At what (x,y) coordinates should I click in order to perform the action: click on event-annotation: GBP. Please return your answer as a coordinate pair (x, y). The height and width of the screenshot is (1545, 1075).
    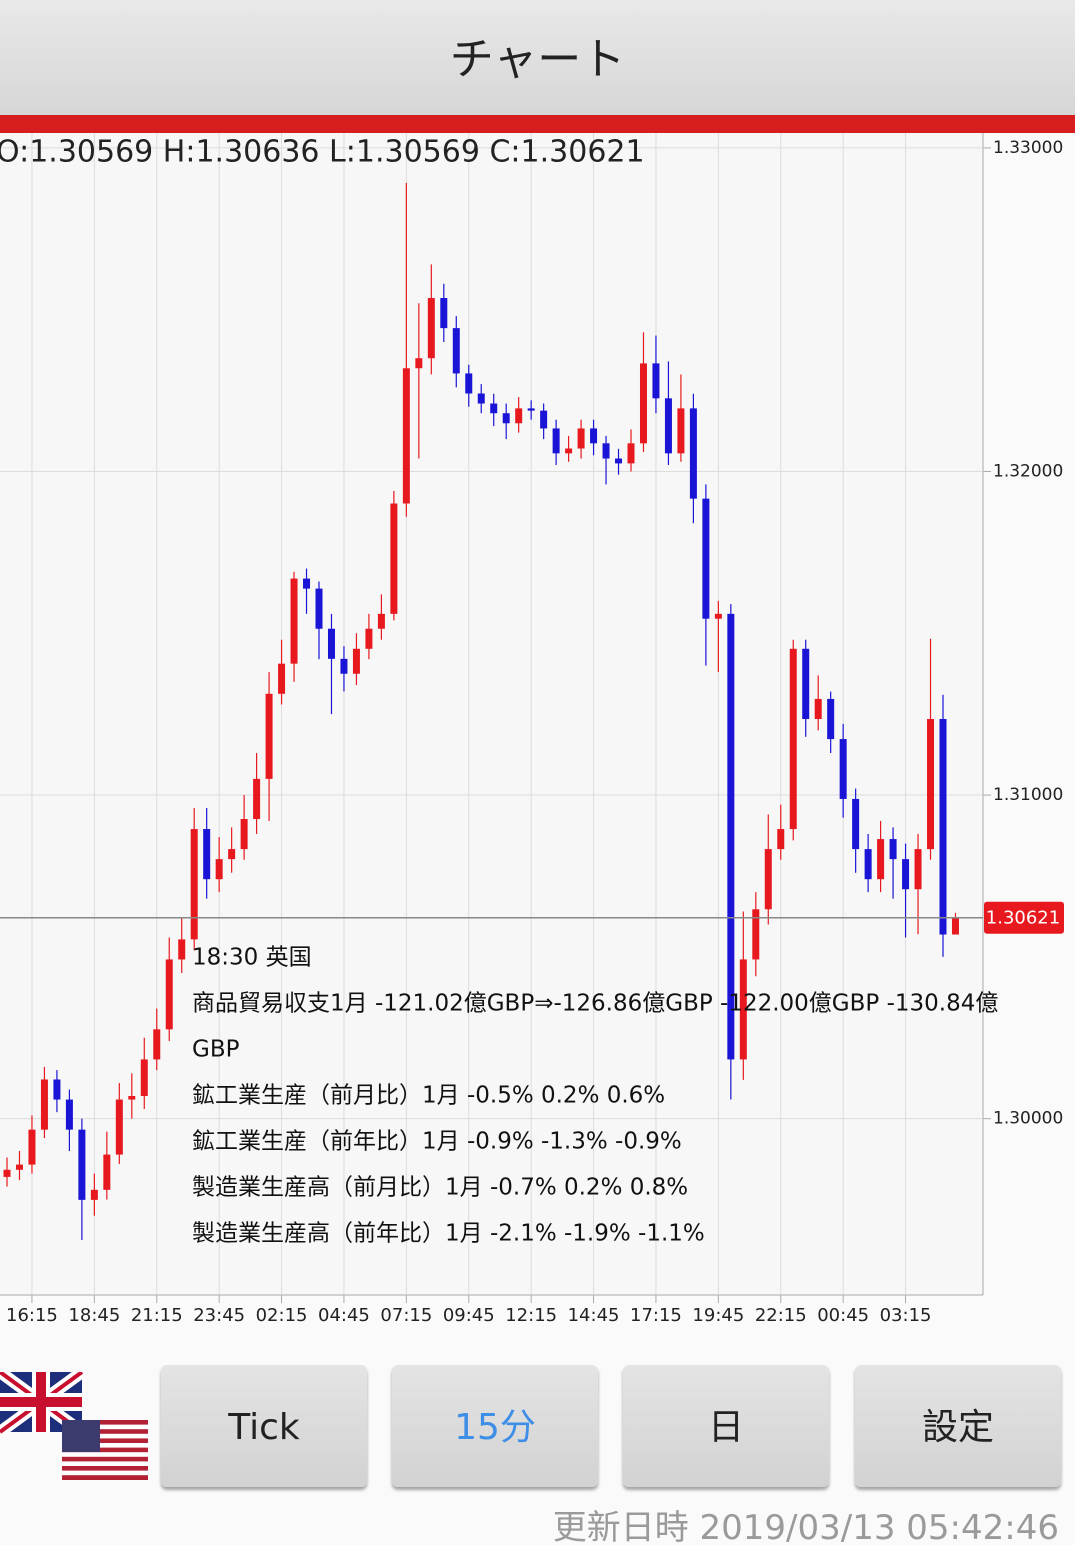
    Looking at the image, I should click on (216, 1050).